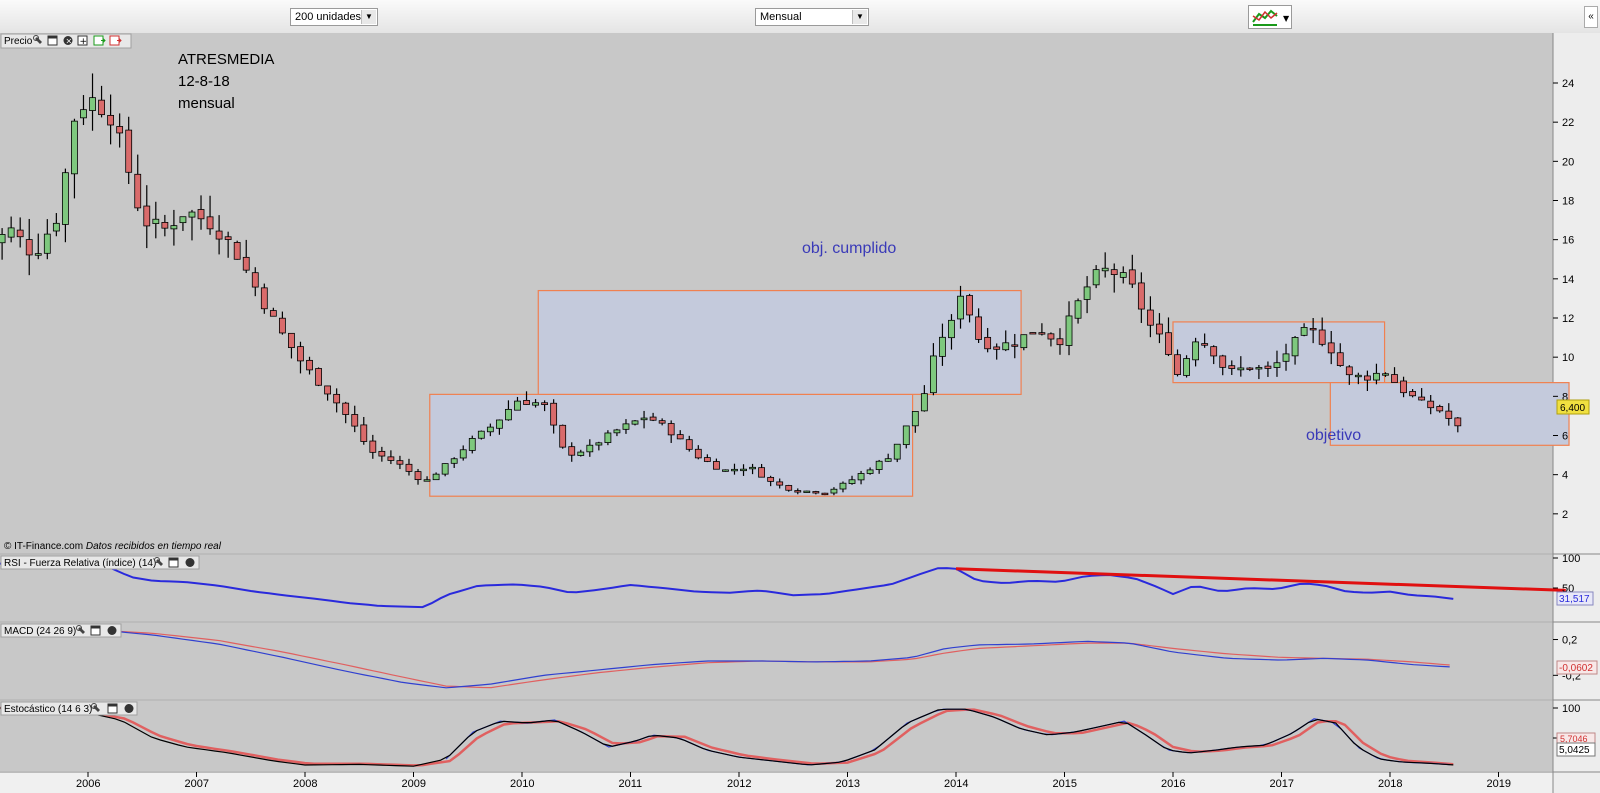 The width and height of the screenshot is (1600, 793). I want to click on stoch-panel-header: Estocástico (14 6 3), so click(69, 708).